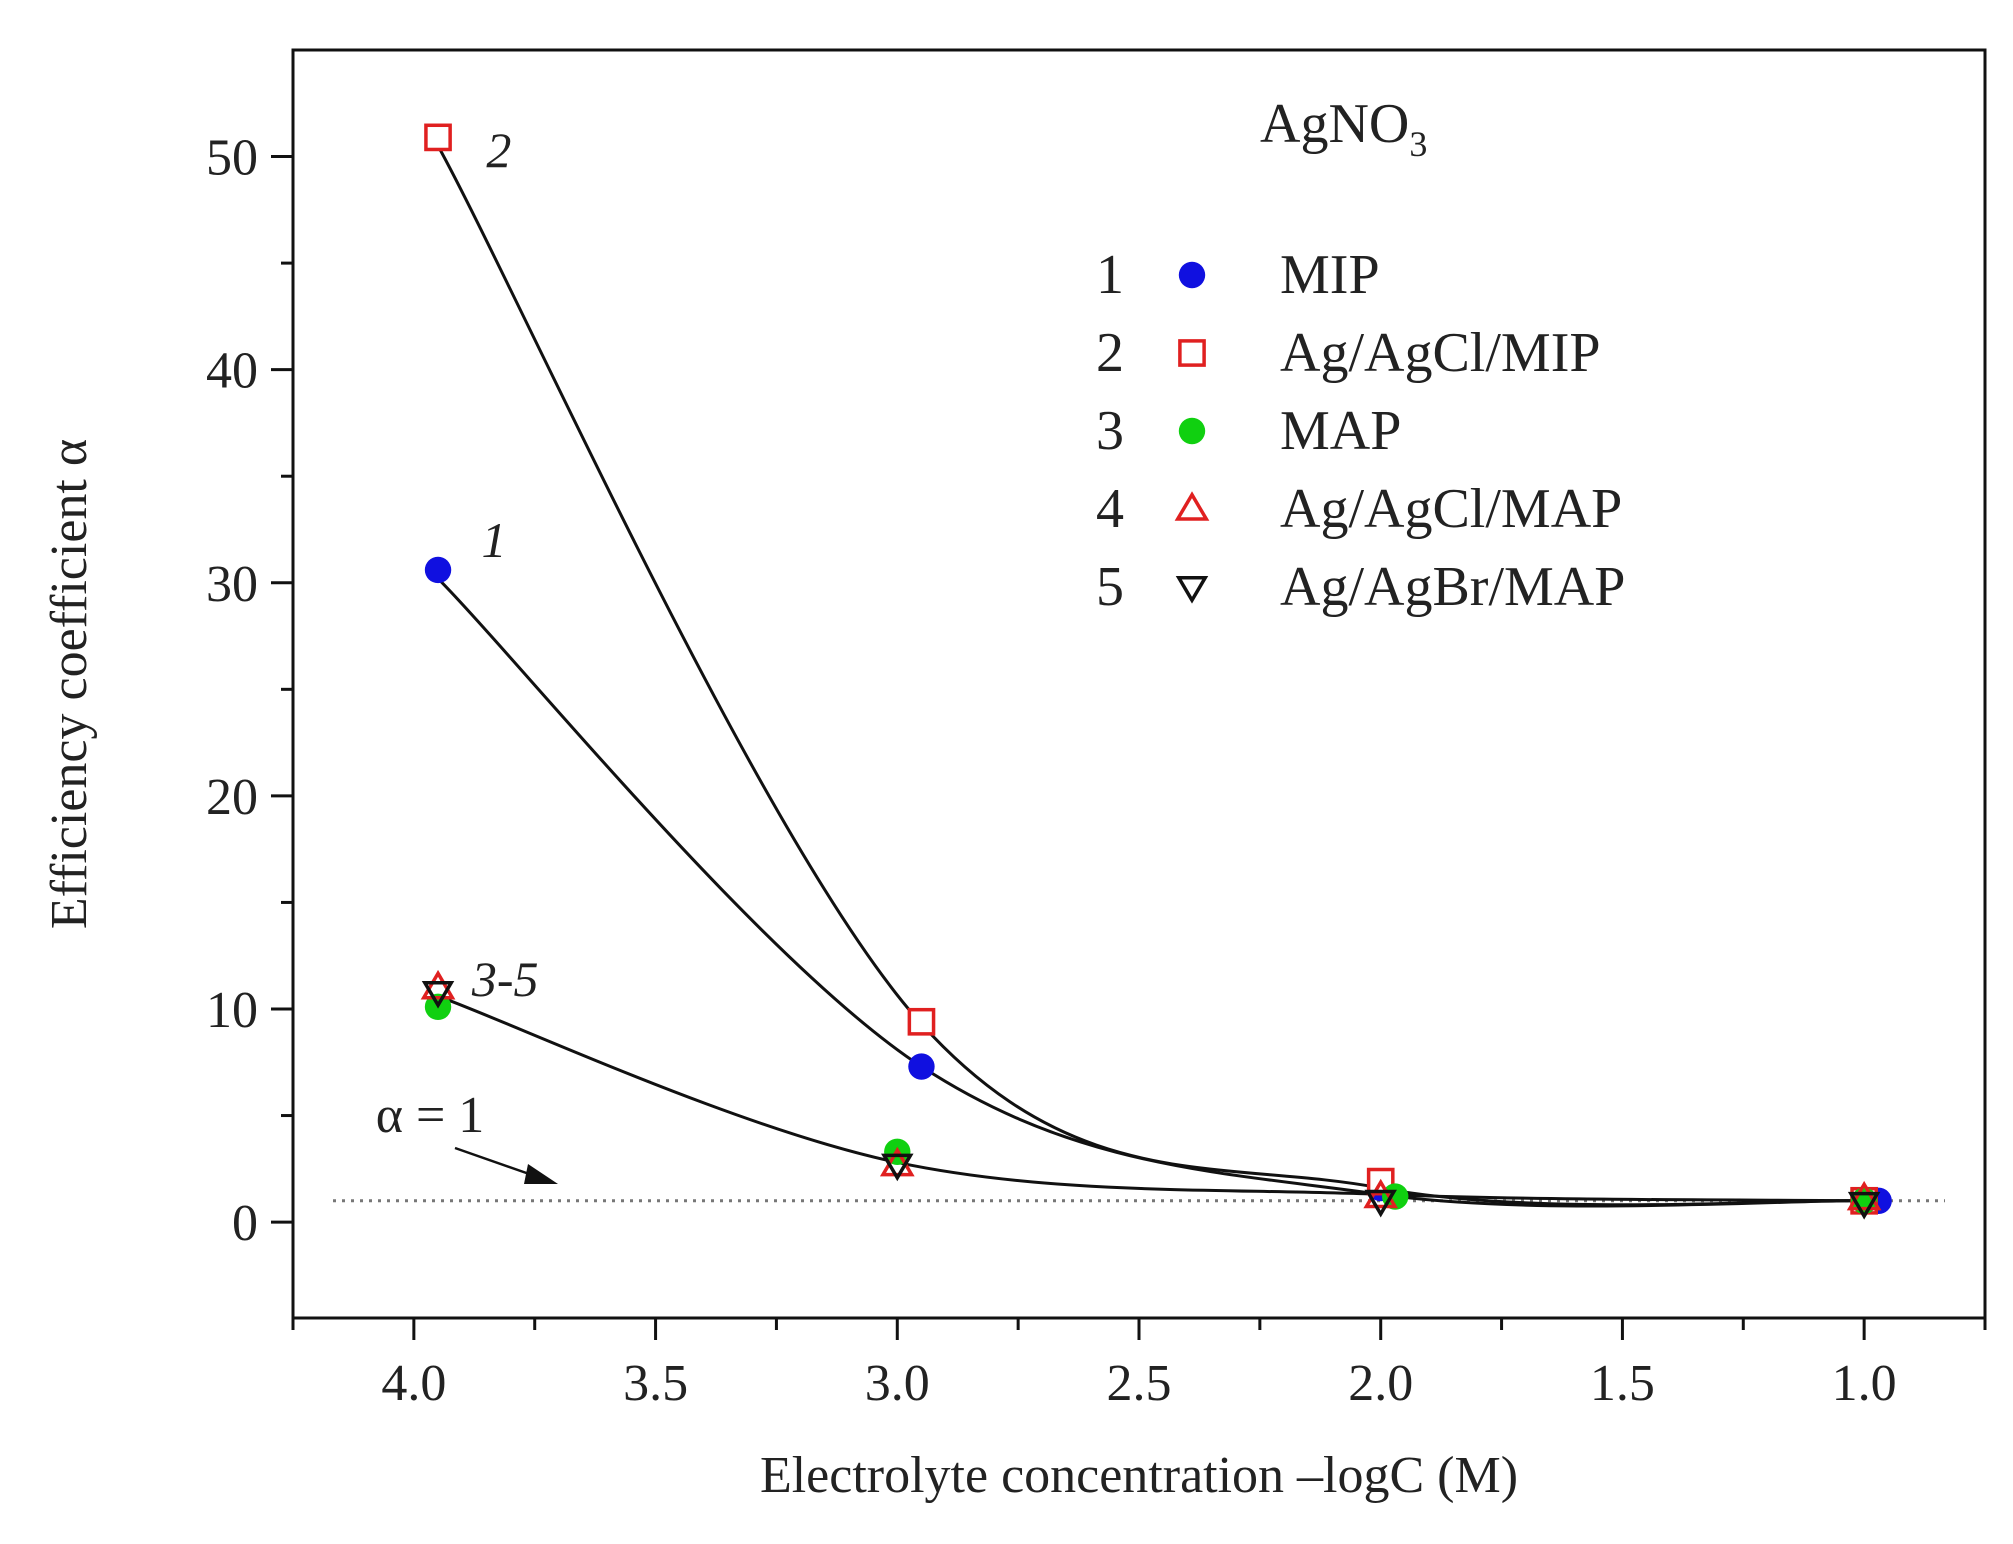 The width and height of the screenshot is (2013, 1544). I want to click on x-tick-label: 2.5, so click(1139, 1383).